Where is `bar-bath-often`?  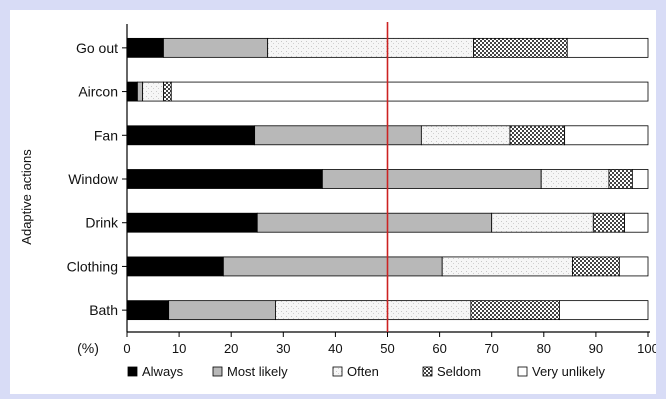 bar-bath-often is located at coordinates (373, 310).